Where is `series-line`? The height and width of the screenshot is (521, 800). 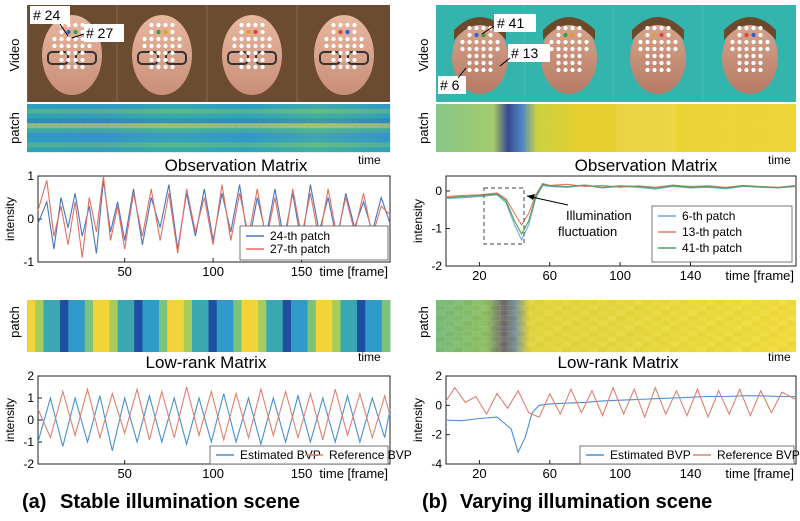 series-line is located at coordinates (214, 217).